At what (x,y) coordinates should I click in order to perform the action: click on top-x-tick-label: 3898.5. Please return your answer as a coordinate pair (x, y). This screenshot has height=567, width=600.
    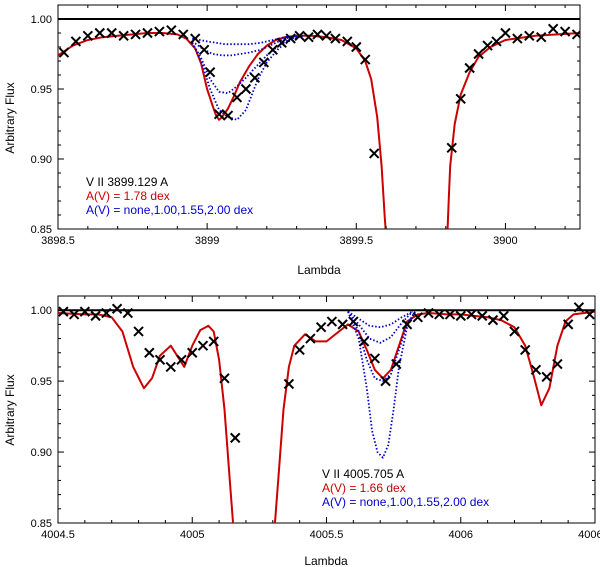
    Looking at the image, I should click on (58, 241).